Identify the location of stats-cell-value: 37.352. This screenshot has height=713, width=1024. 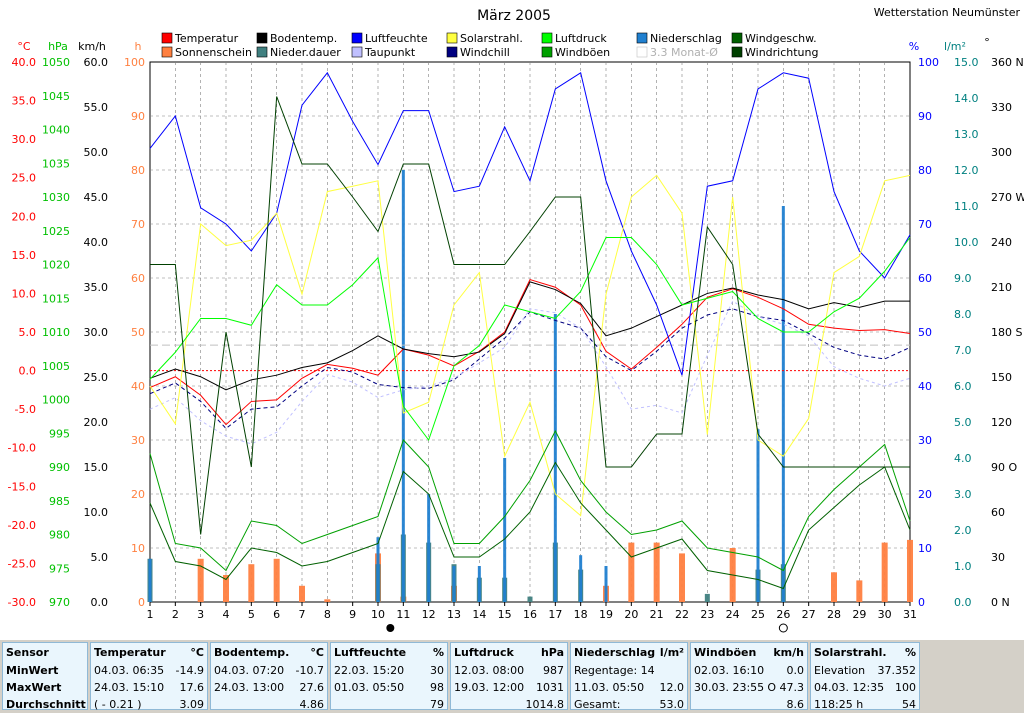
(897, 670).